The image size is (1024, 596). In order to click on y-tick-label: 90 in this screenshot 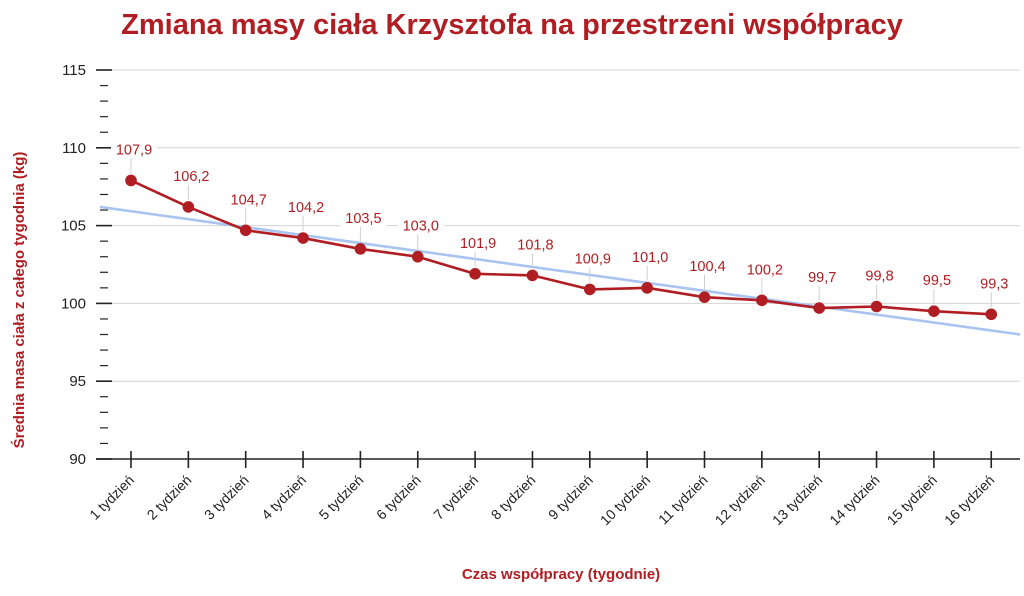, I will do `click(77, 459)`.